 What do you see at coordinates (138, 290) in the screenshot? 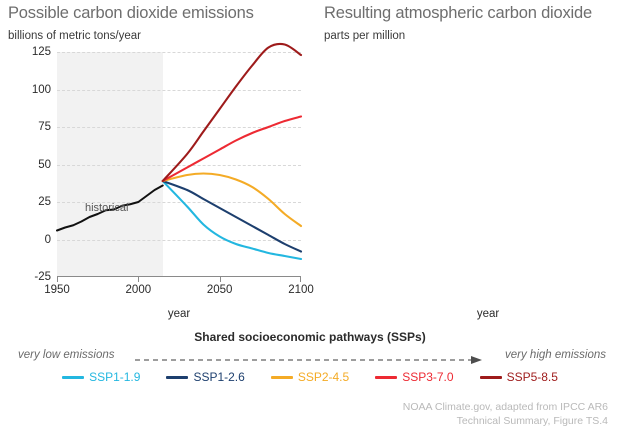
I see `x-axis-tick-label: 2000` at bounding box center [138, 290].